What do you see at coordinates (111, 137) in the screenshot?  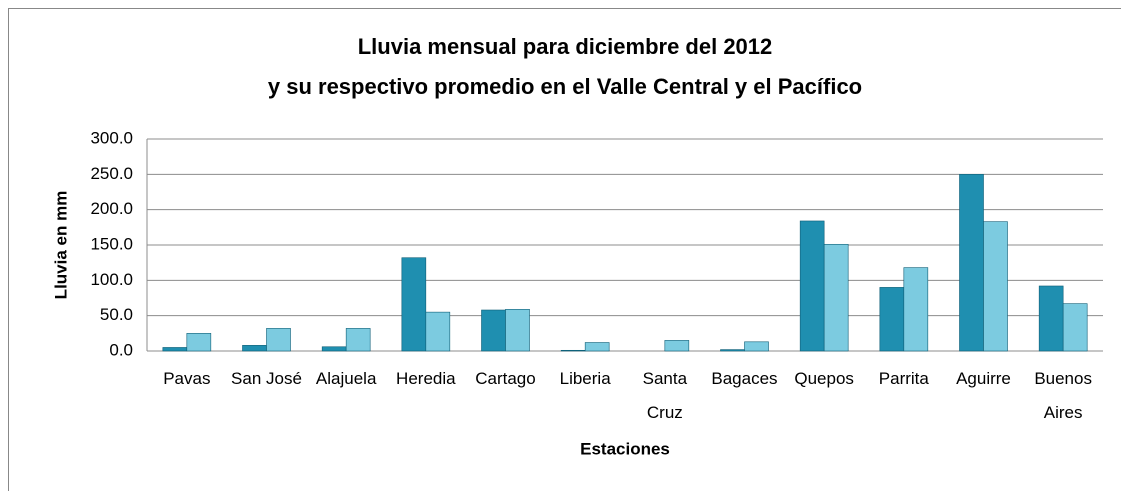 I see `y-tick-label: 300.0` at bounding box center [111, 137].